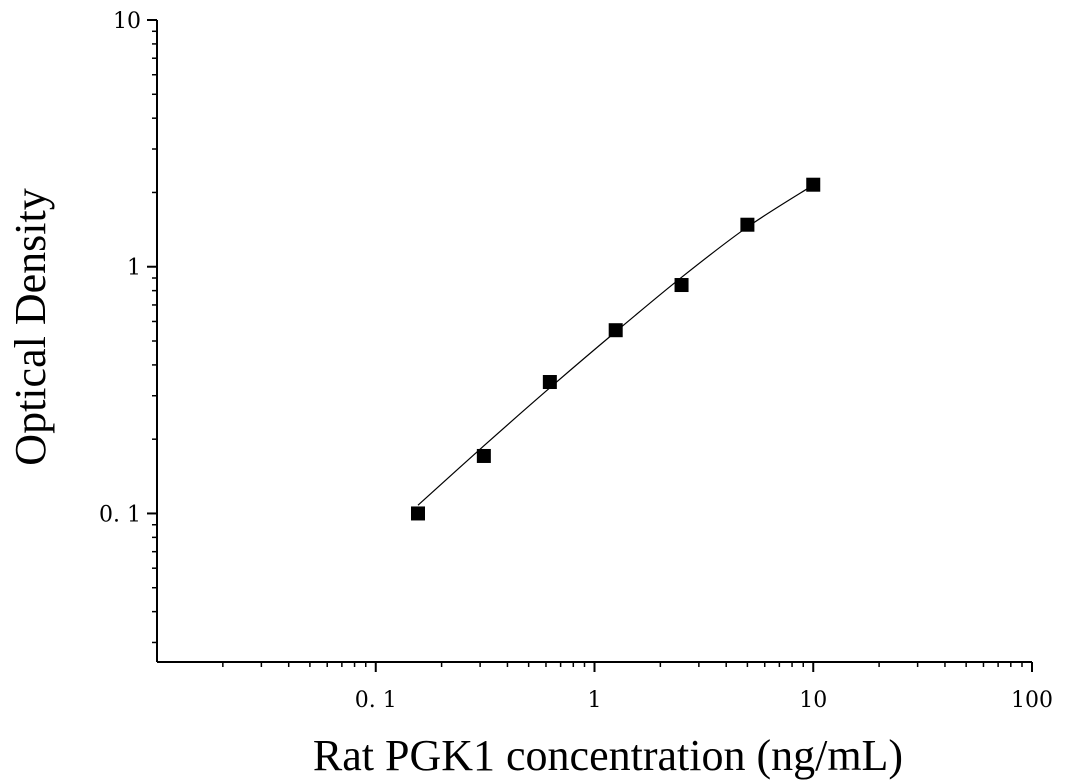 This screenshot has width=1069, height=784. Describe the element at coordinates (608, 755) in the screenshot. I see `x-axis-title: Rat PGK1 concentration (ng/mL)` at that location.